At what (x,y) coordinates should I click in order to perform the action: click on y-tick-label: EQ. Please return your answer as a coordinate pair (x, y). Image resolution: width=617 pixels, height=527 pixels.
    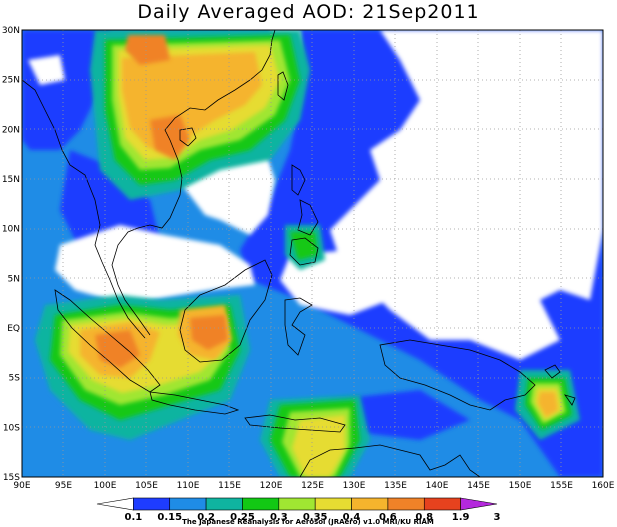
    Looking at the image, I should click on (13, 329).